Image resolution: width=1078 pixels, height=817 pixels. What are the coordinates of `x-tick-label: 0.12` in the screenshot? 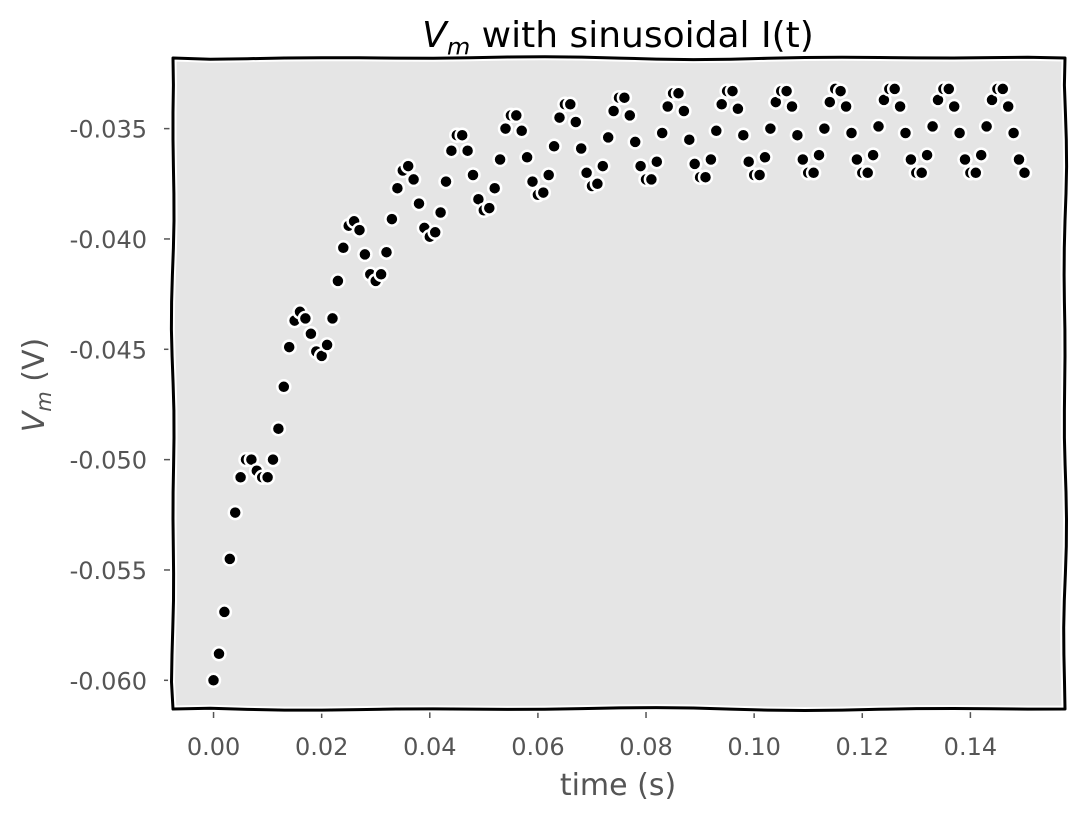 It's located at (862, 747).